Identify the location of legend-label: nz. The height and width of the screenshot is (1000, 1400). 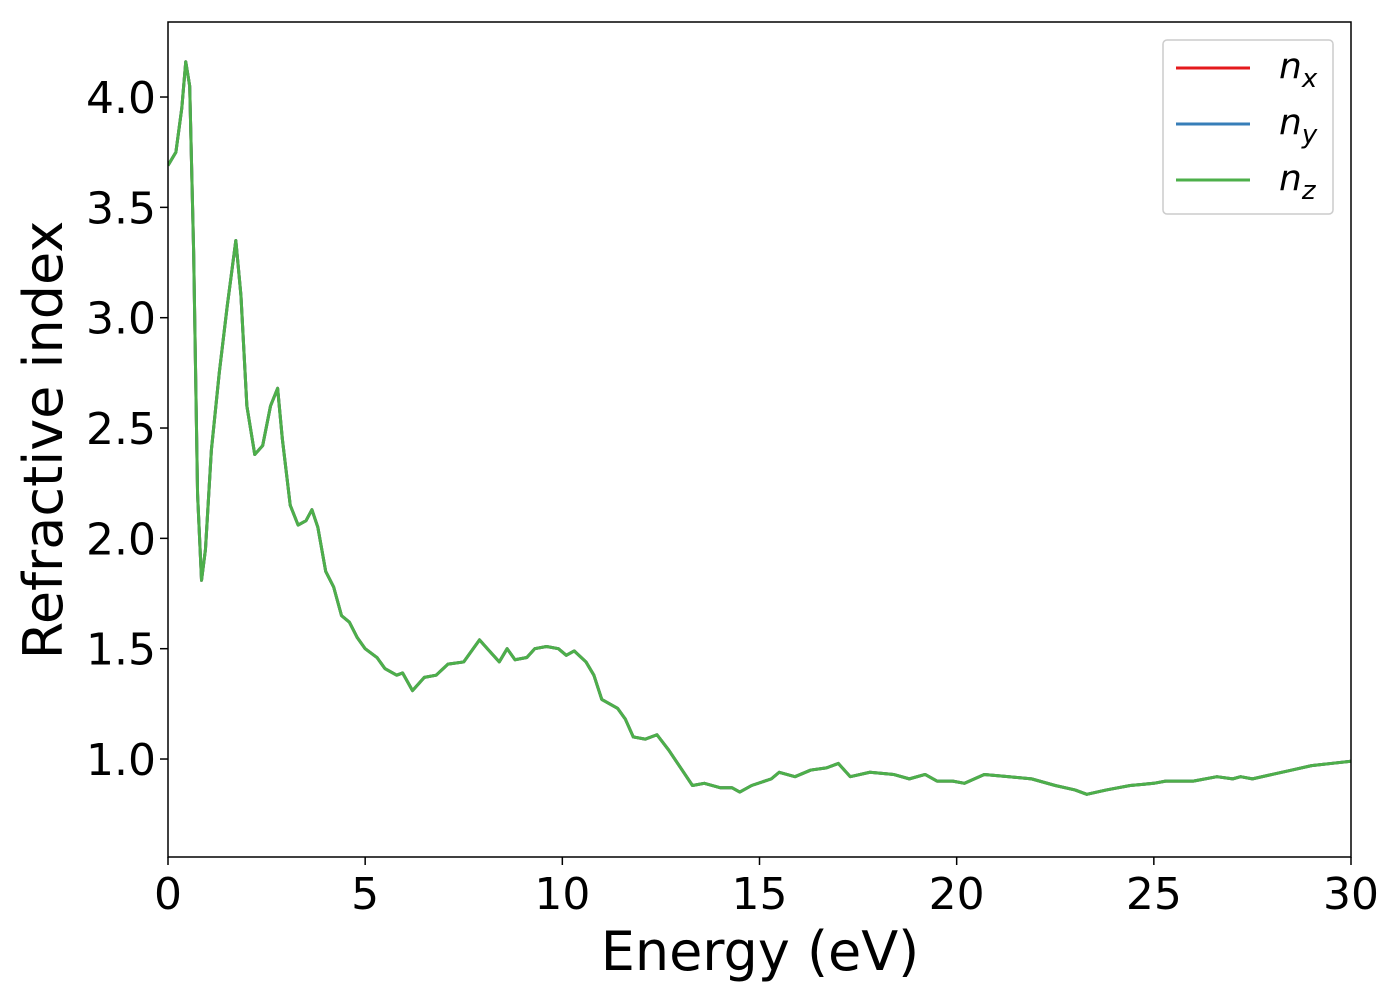
(1298, 182).